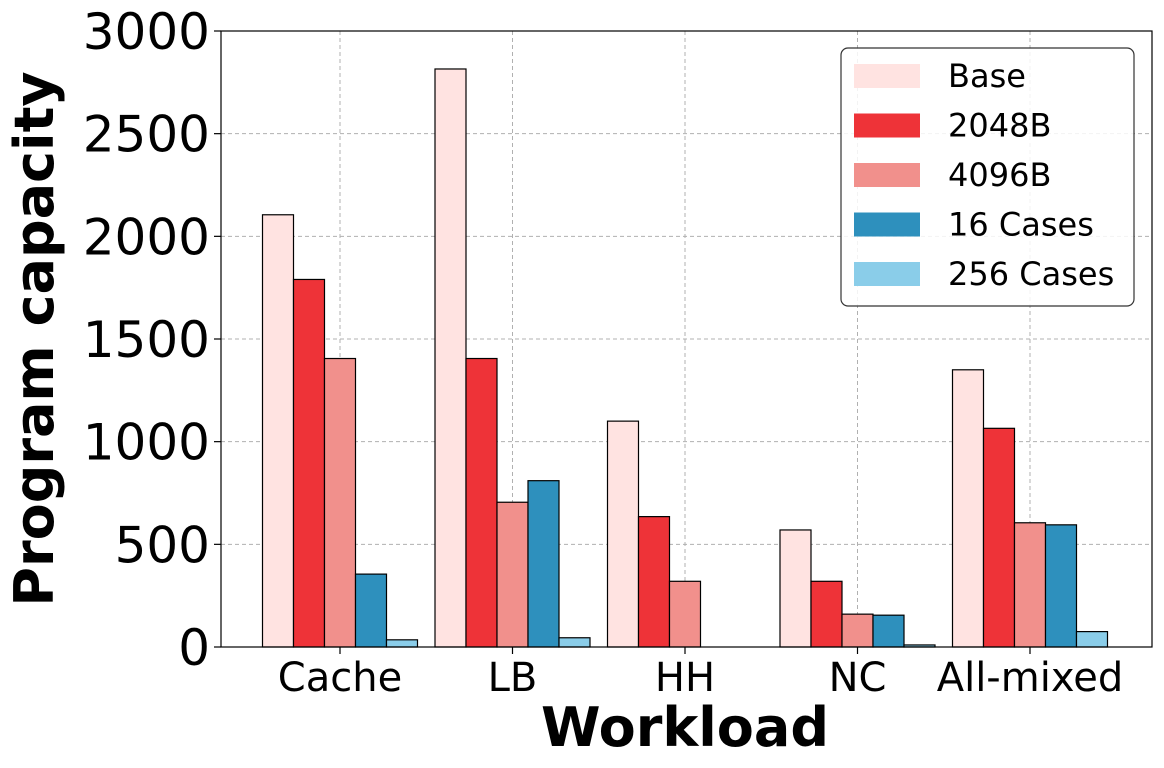 The width and height of the screenshot is (1164, 768). Describe the element at coordinates (543, 564) in the screenshot. I see `bar-16-cases-lb` at that location.